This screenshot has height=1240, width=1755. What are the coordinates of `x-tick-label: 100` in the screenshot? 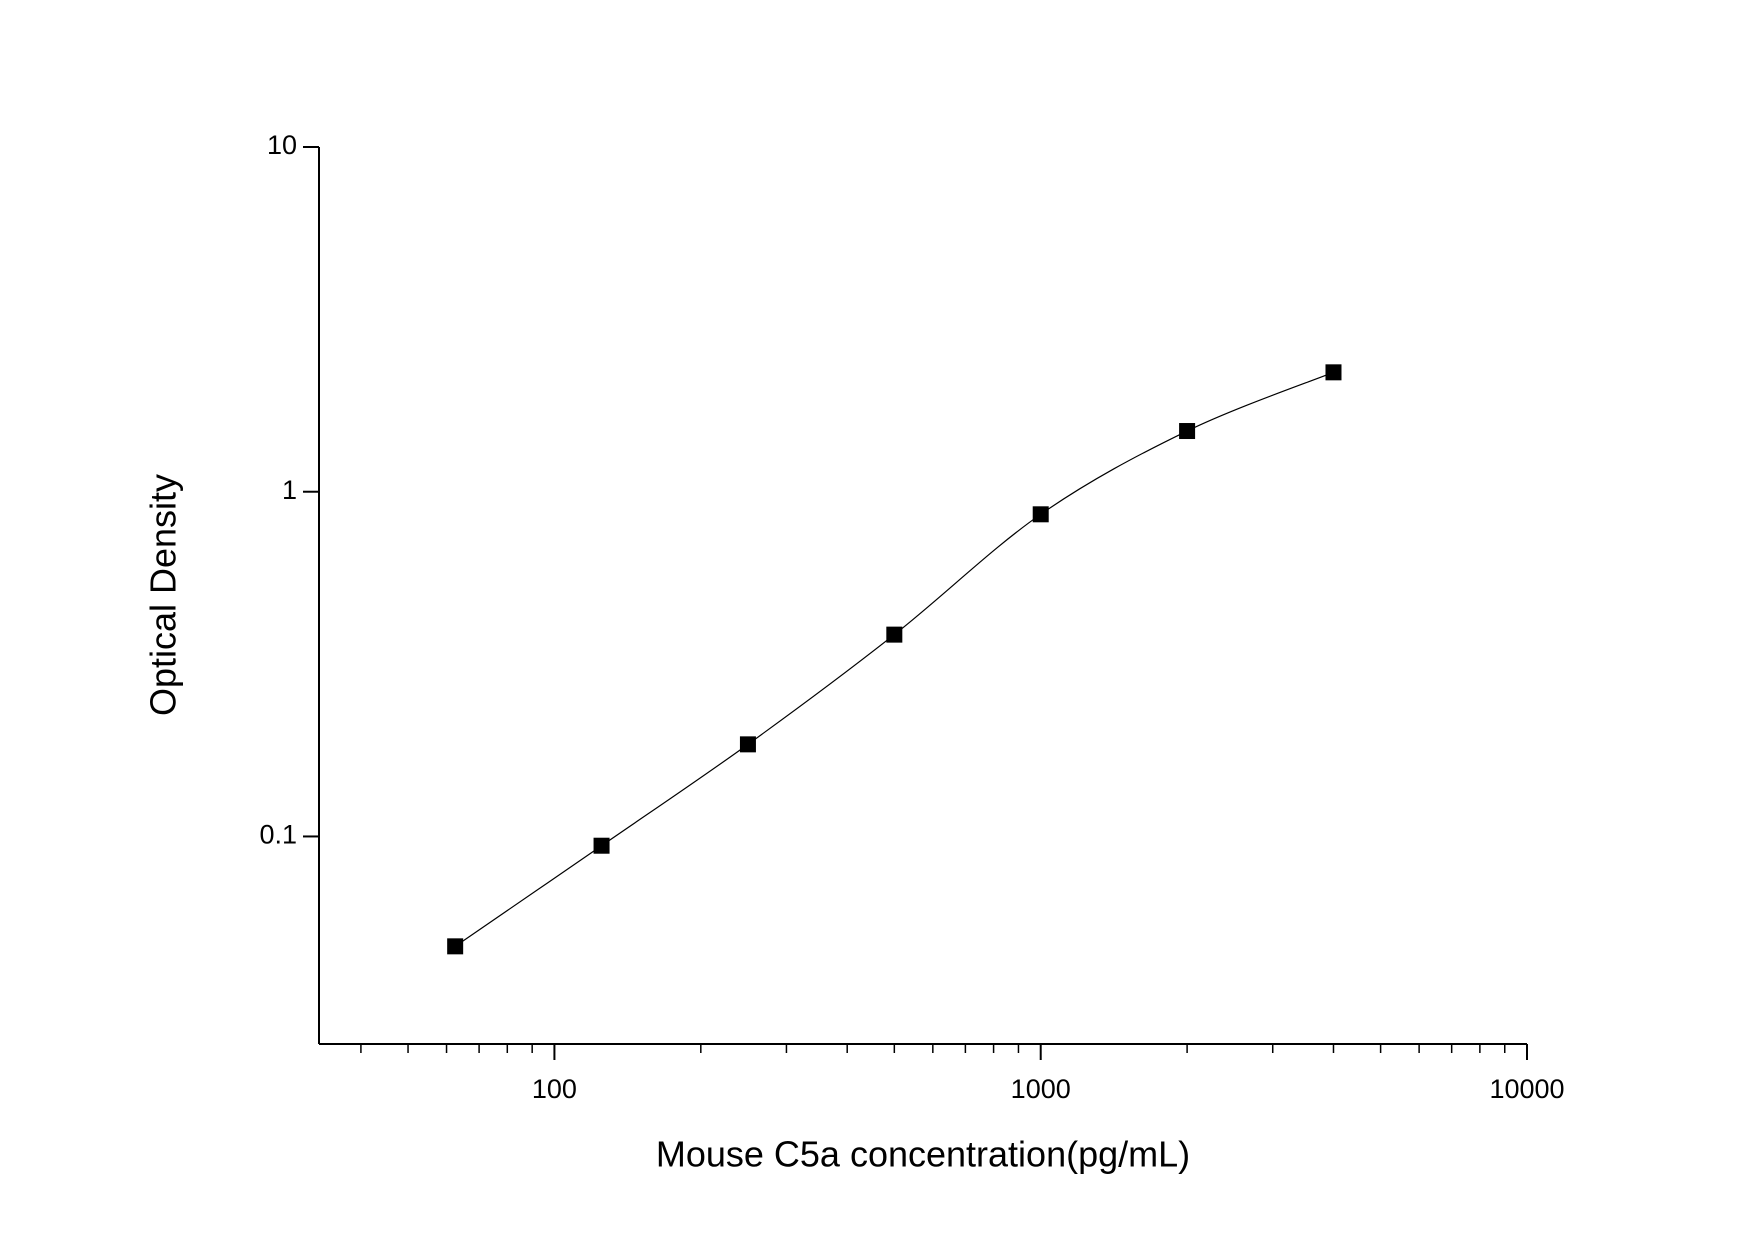 It's located at (554, 1089).